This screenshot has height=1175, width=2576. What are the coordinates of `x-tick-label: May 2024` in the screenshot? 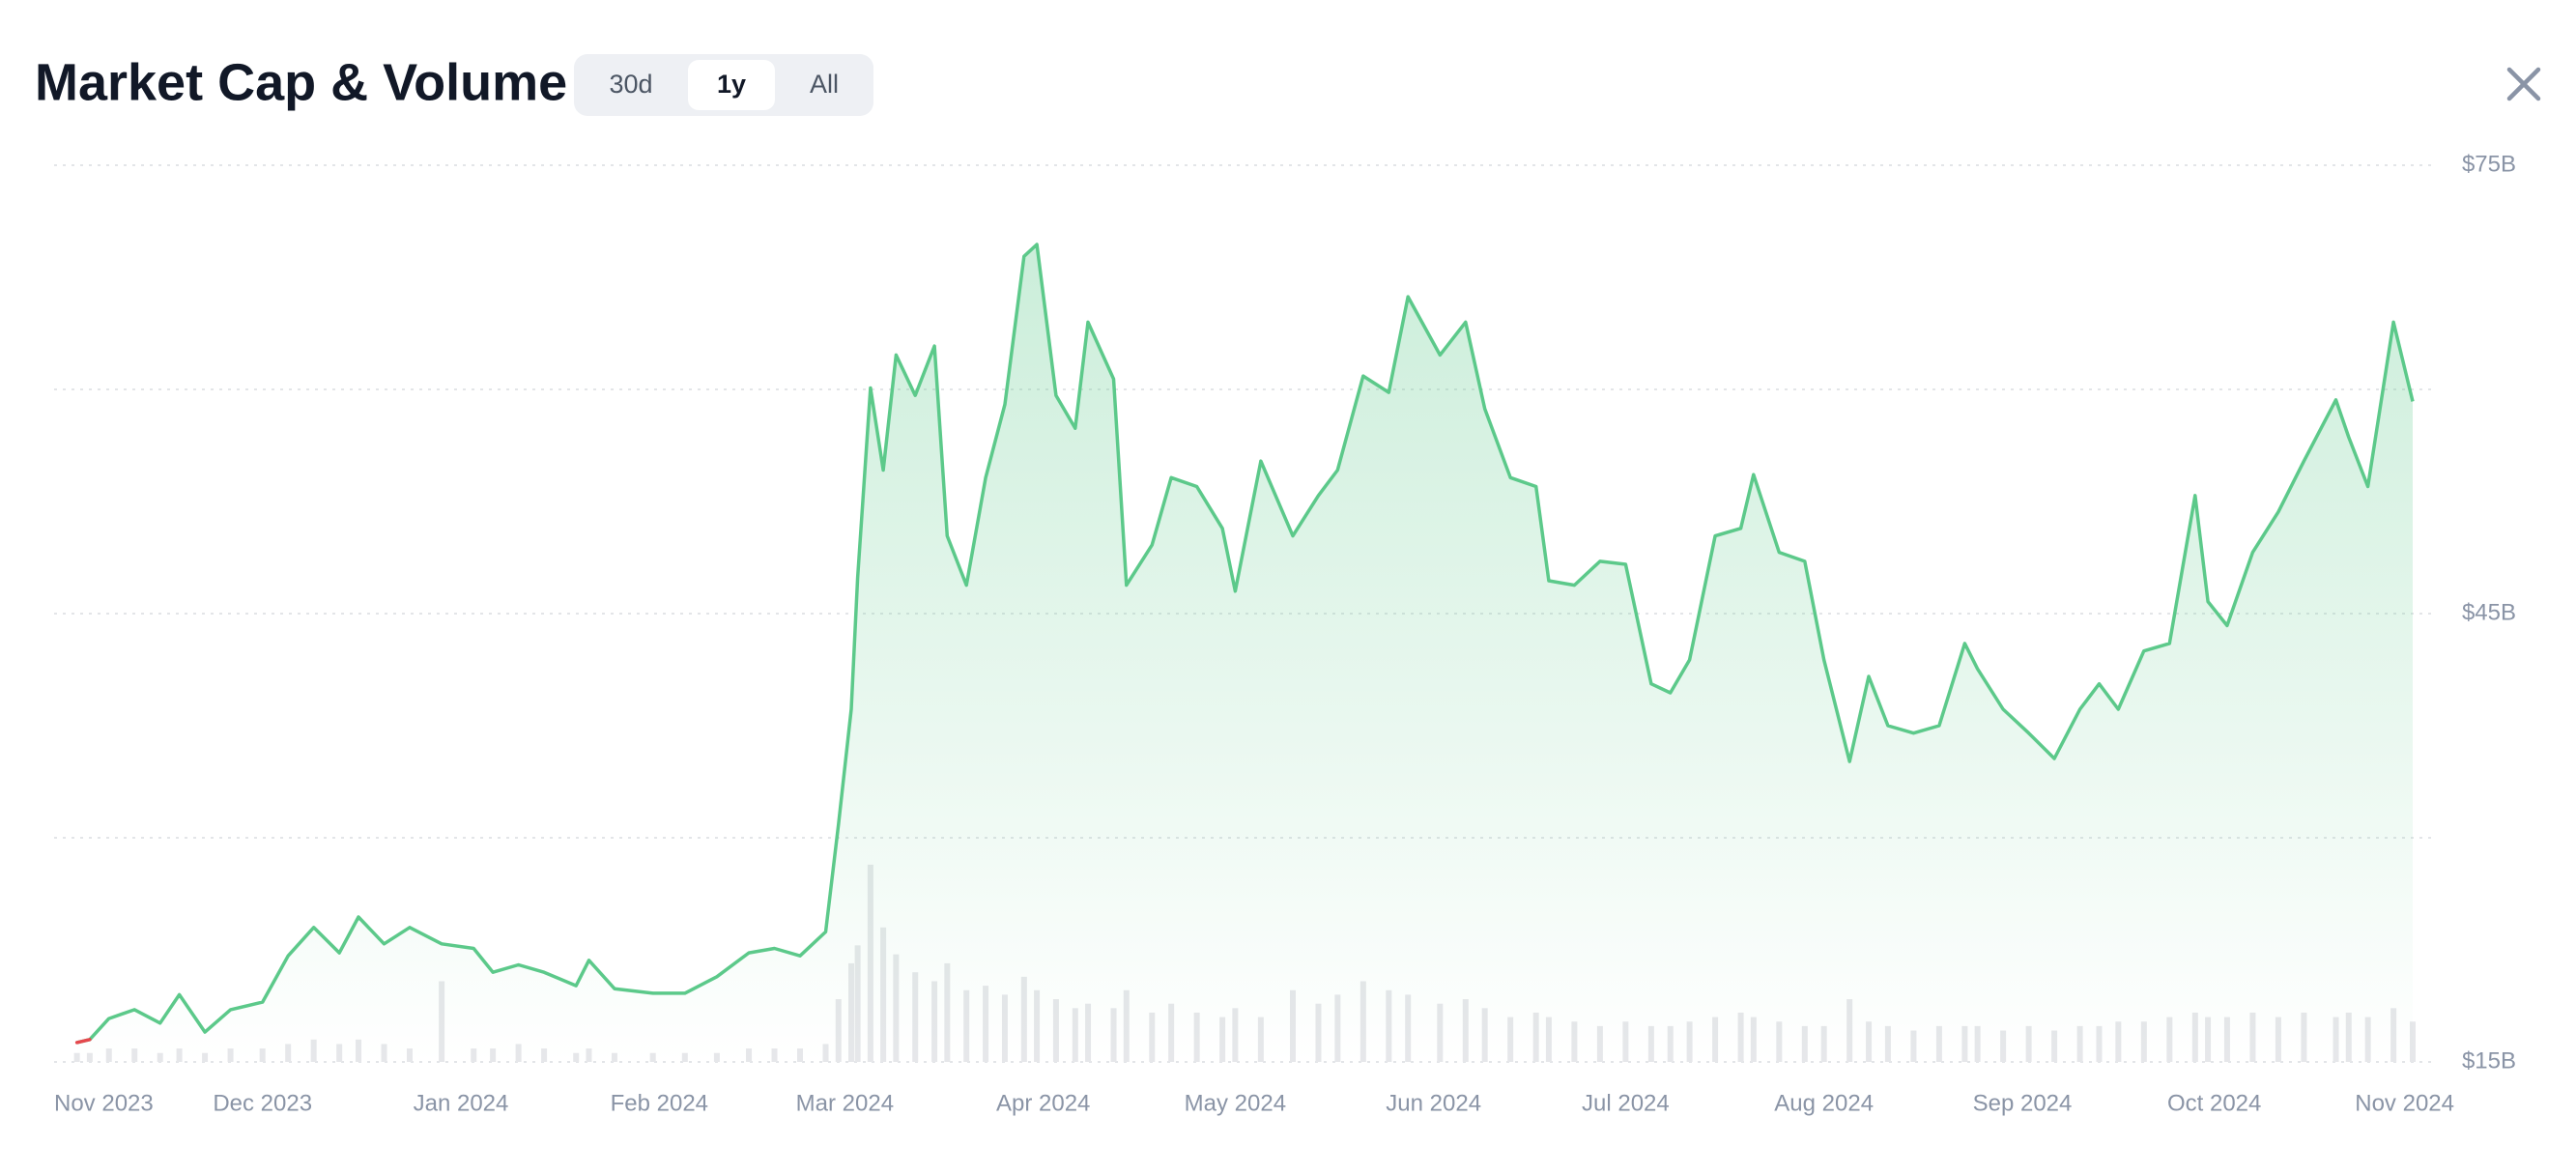 It's located at (1235, 1103).